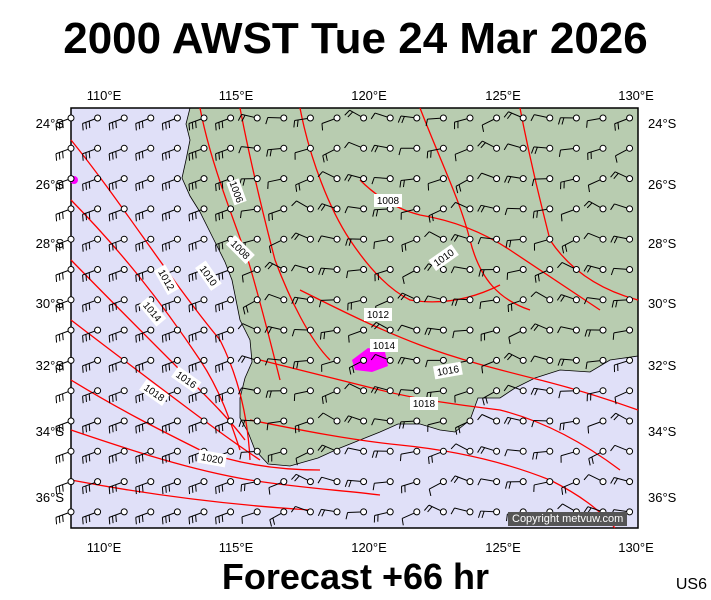 The width and height of the screenshot is (711, 600). I want to click on isobar-label: 1008, so click(388, 201).